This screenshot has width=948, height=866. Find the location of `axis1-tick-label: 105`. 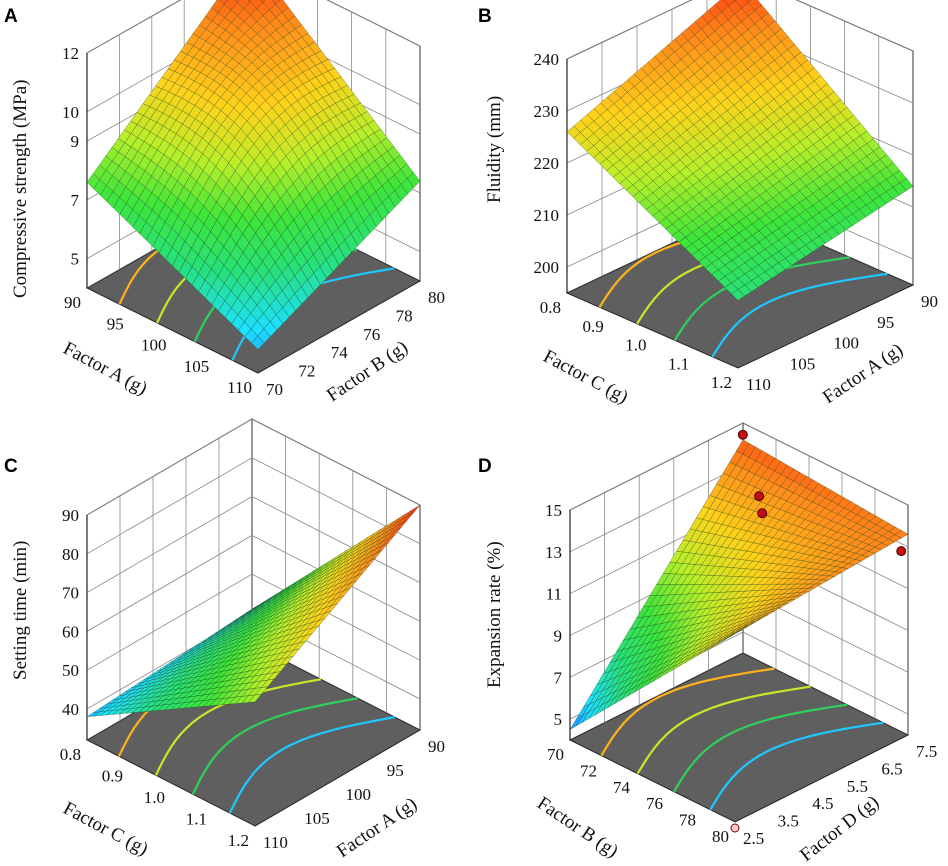

axis1-tick-label: 105 is located at coordinates (197, 366).